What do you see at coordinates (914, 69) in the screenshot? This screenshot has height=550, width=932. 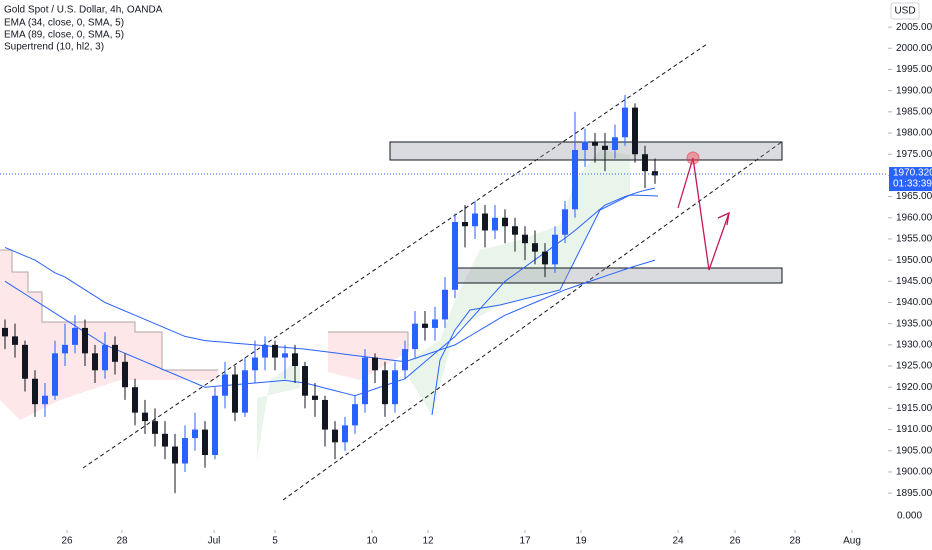 I see `y-tick-label: 1995.000` at bounding box center [914, 69].